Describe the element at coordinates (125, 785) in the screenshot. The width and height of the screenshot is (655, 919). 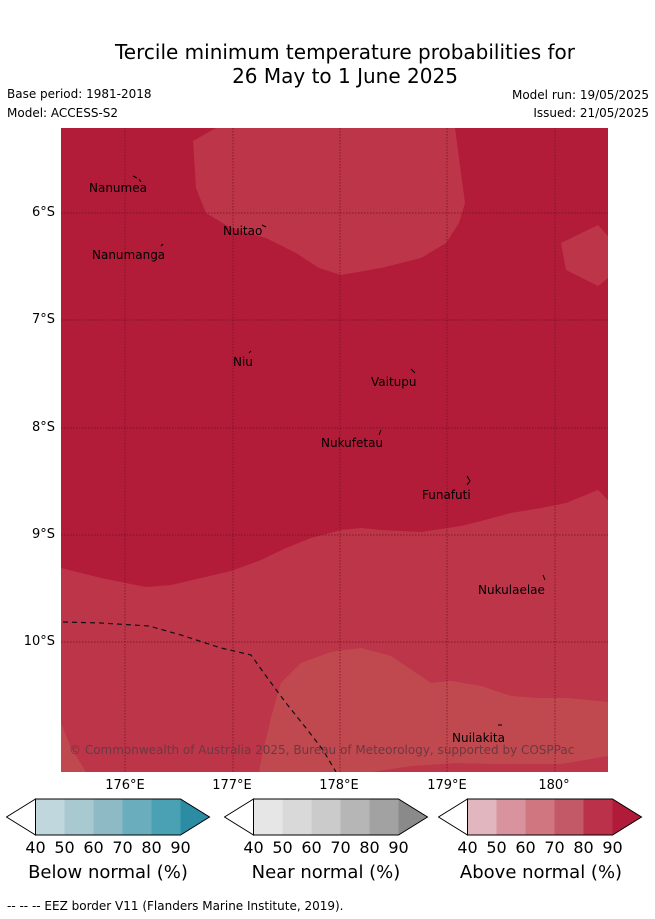
I see `lon-label-176e: 176°E` at that location.